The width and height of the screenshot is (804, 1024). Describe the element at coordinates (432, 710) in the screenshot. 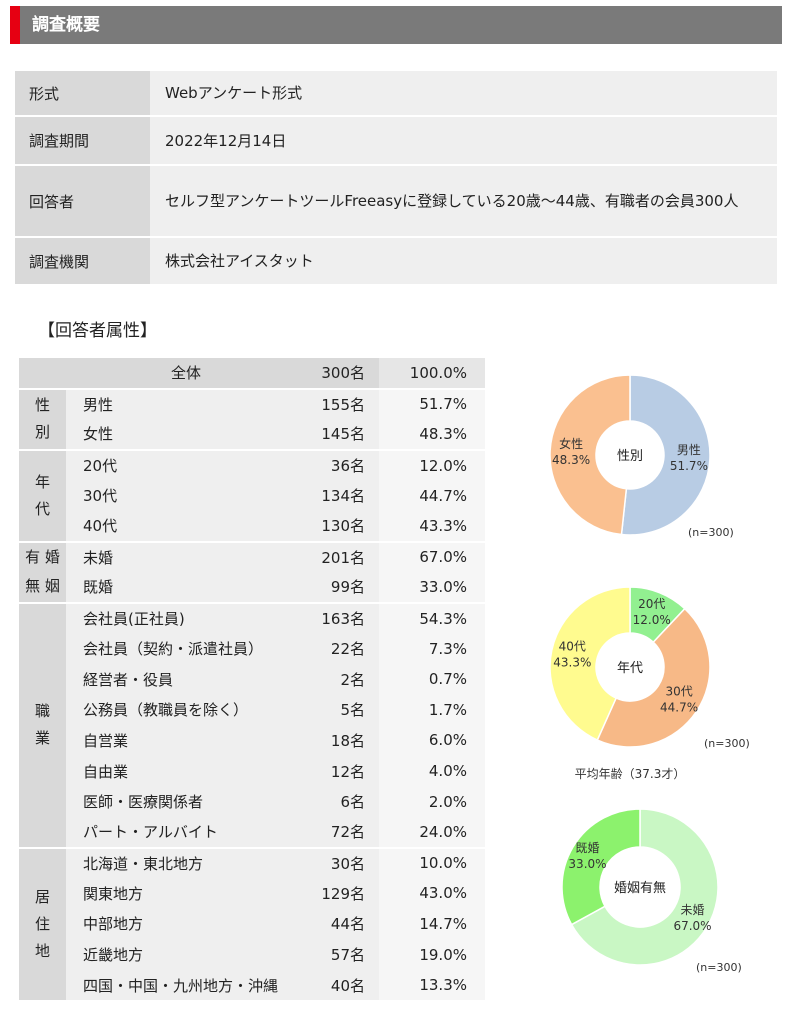

I see `row-percent: 1.7%` at that location.